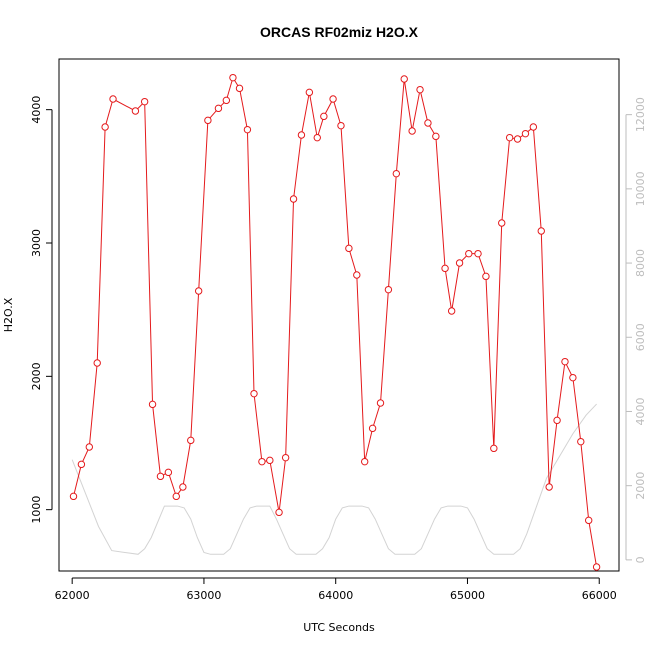 Image resolution: width=650 pixels, height=650 pixels. Describe the element at coordinates (36, 376) in the screenshot. I see `y-tick-label: 2000` at that location.